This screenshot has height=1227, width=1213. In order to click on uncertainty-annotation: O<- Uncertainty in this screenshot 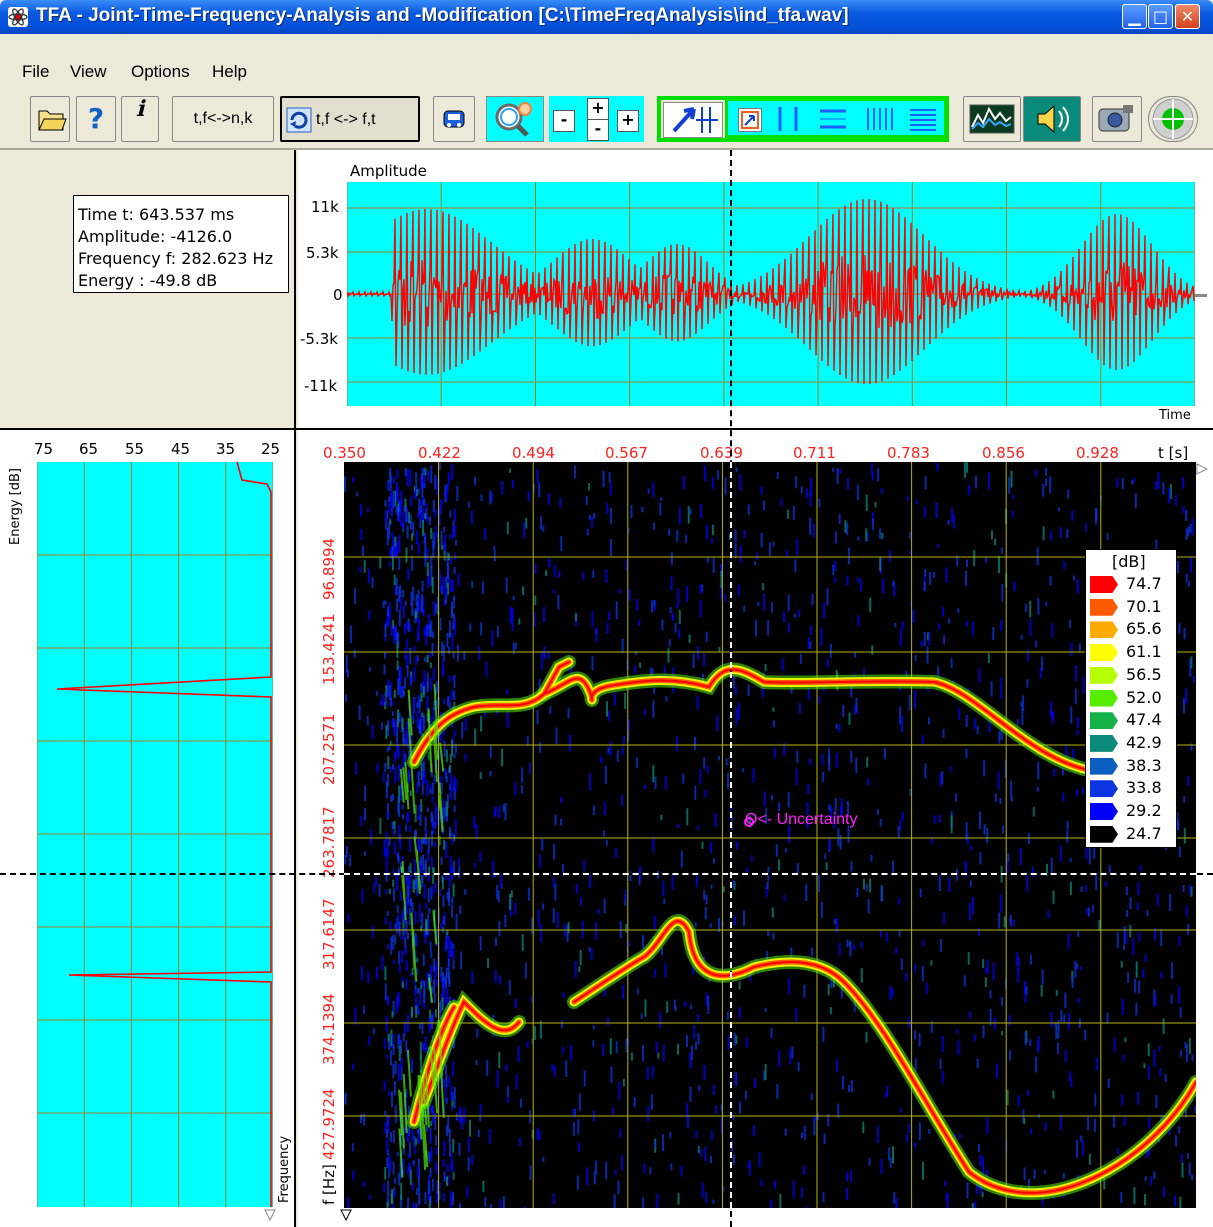, I will do `click(801, 819)`.